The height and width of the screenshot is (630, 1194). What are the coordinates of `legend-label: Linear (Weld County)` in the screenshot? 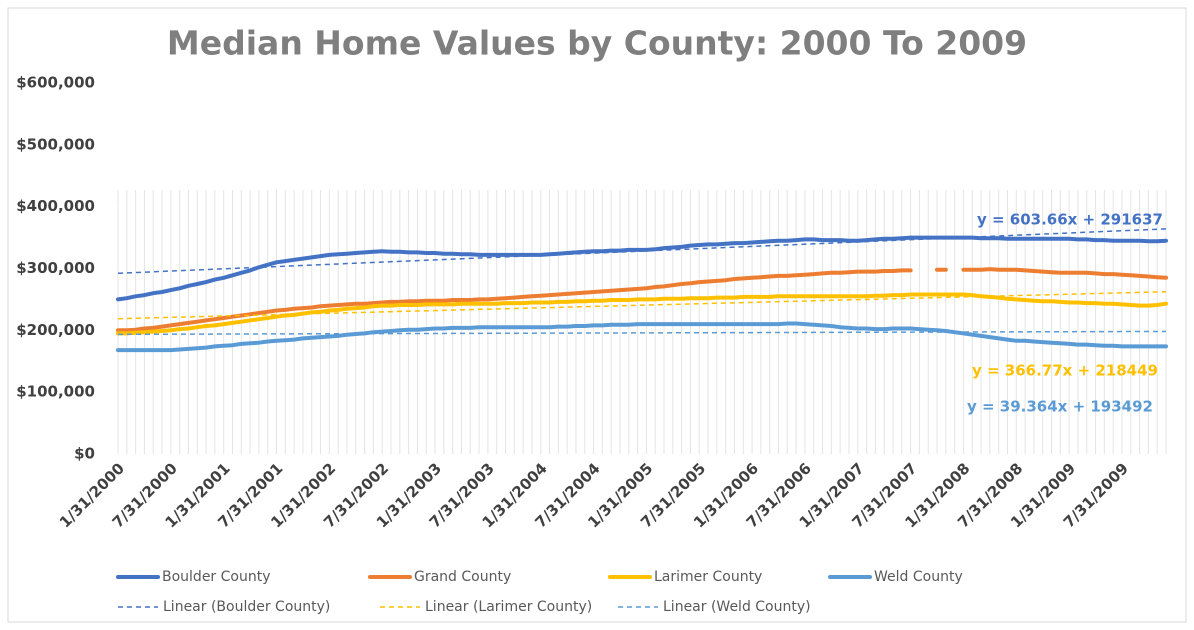 It's located at (737, 607).